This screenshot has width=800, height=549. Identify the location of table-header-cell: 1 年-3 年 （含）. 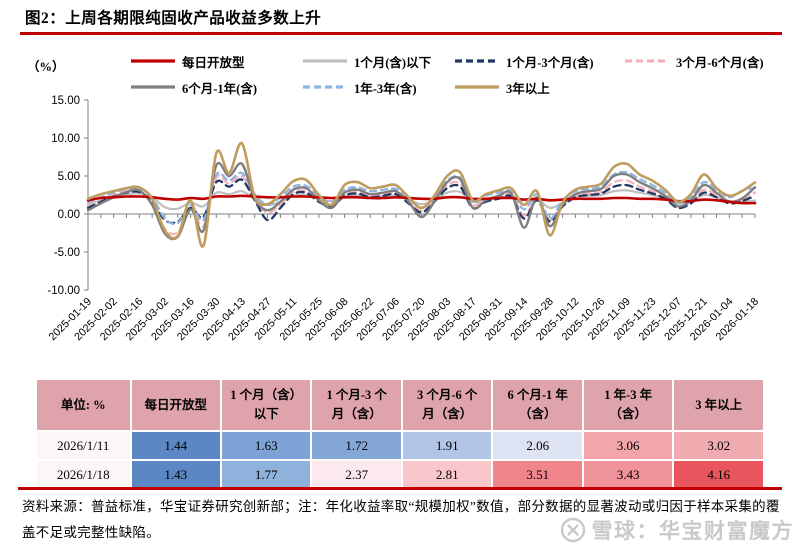
(628, 405).